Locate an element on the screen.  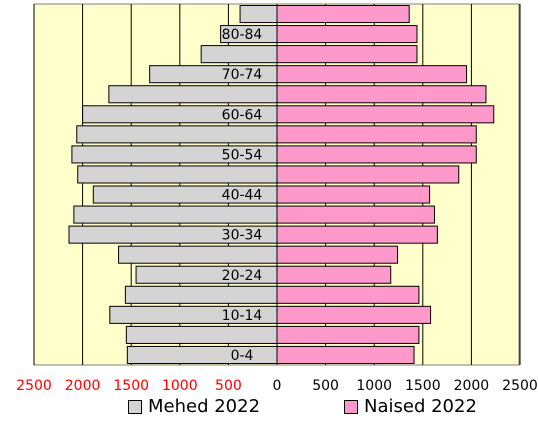
legend-label-men: Mehed 2022 is located at coordinates (204, 406).